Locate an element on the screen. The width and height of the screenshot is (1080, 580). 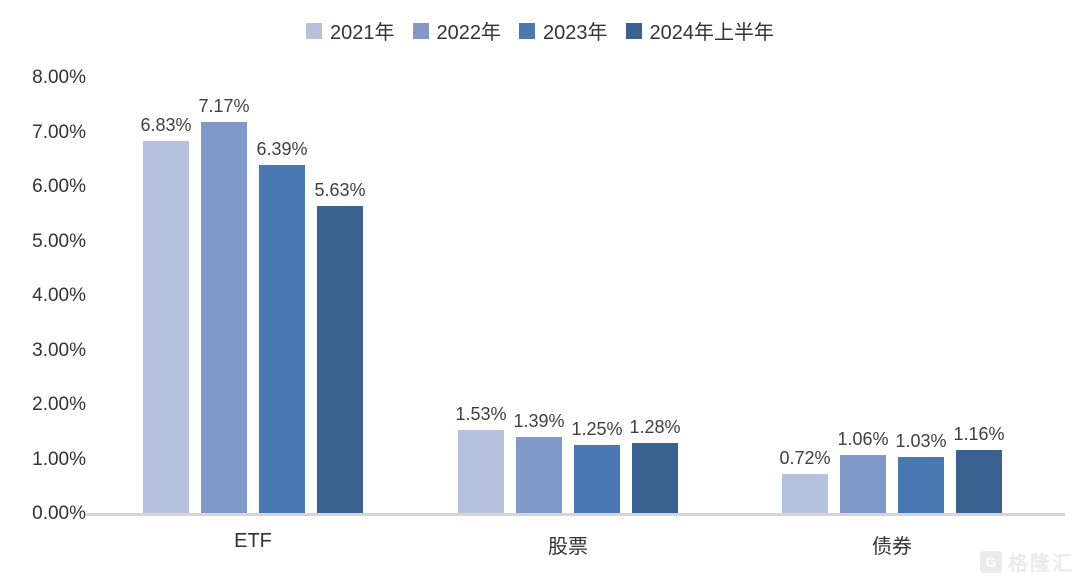
y-tick-label: 8.00% is located at coordinates (59, 77).